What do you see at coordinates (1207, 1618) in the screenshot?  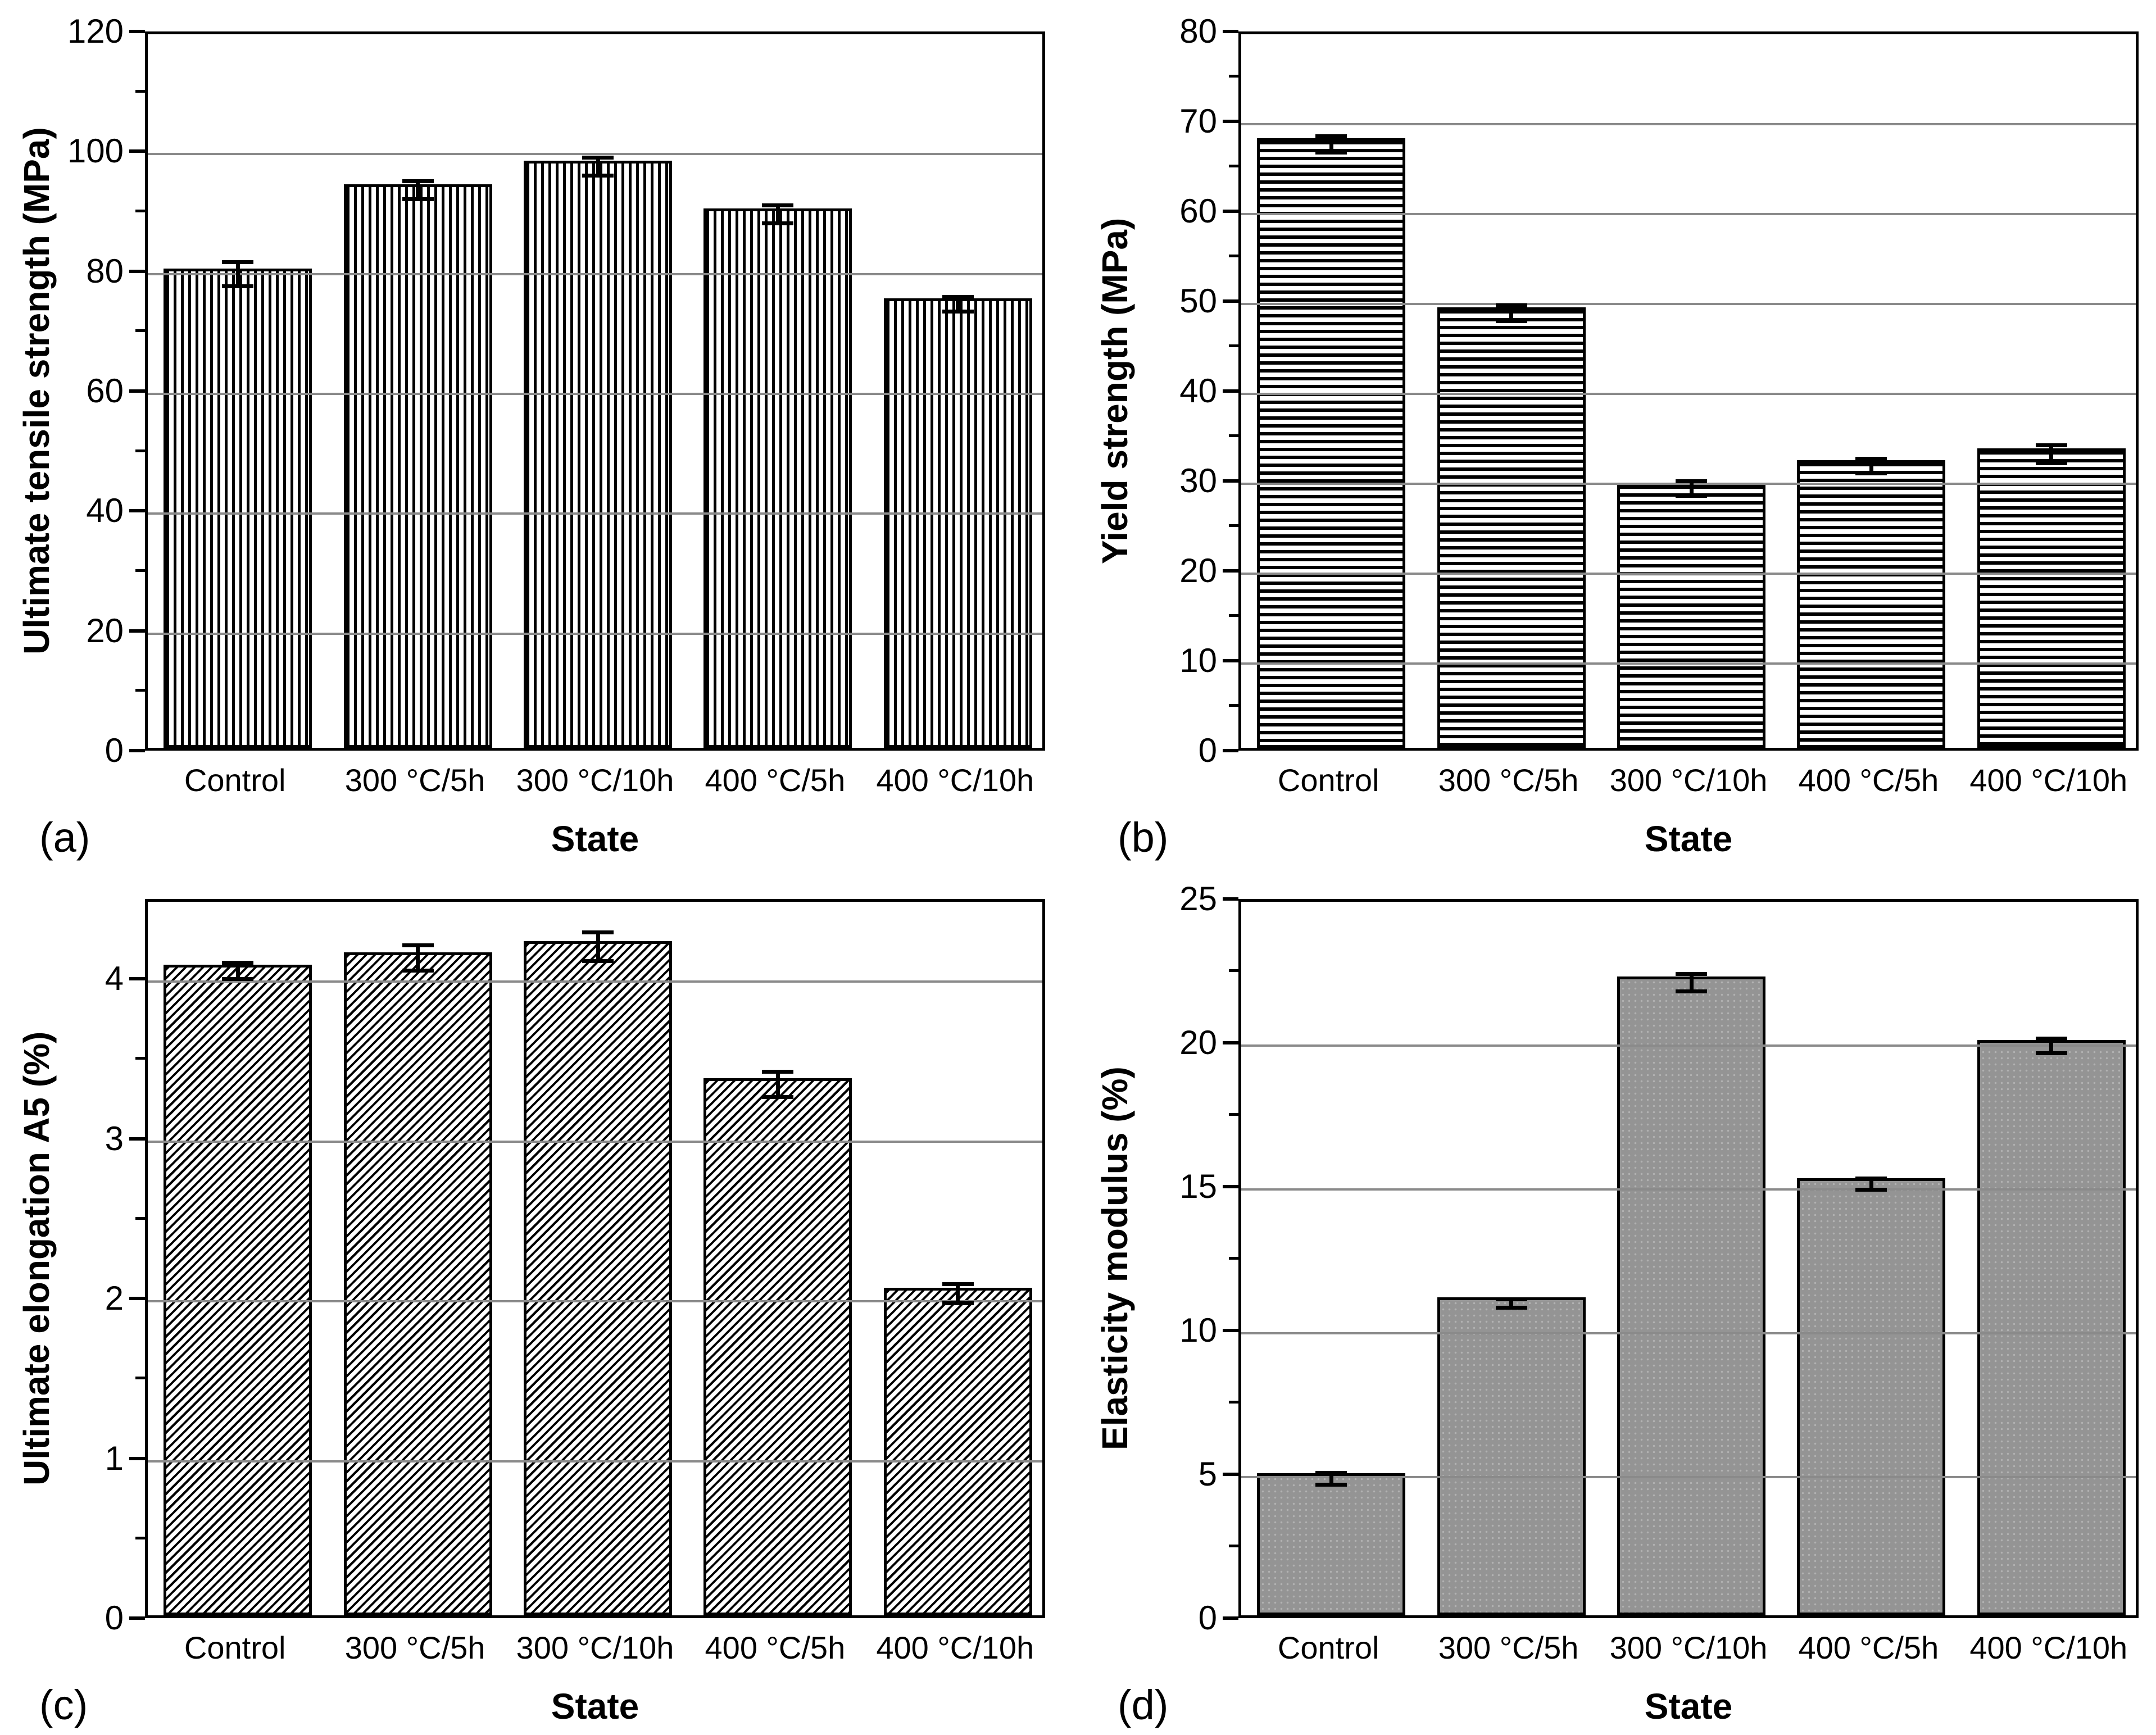 I see `y-tick-label: 0` at bounding box center [1207, 1618].